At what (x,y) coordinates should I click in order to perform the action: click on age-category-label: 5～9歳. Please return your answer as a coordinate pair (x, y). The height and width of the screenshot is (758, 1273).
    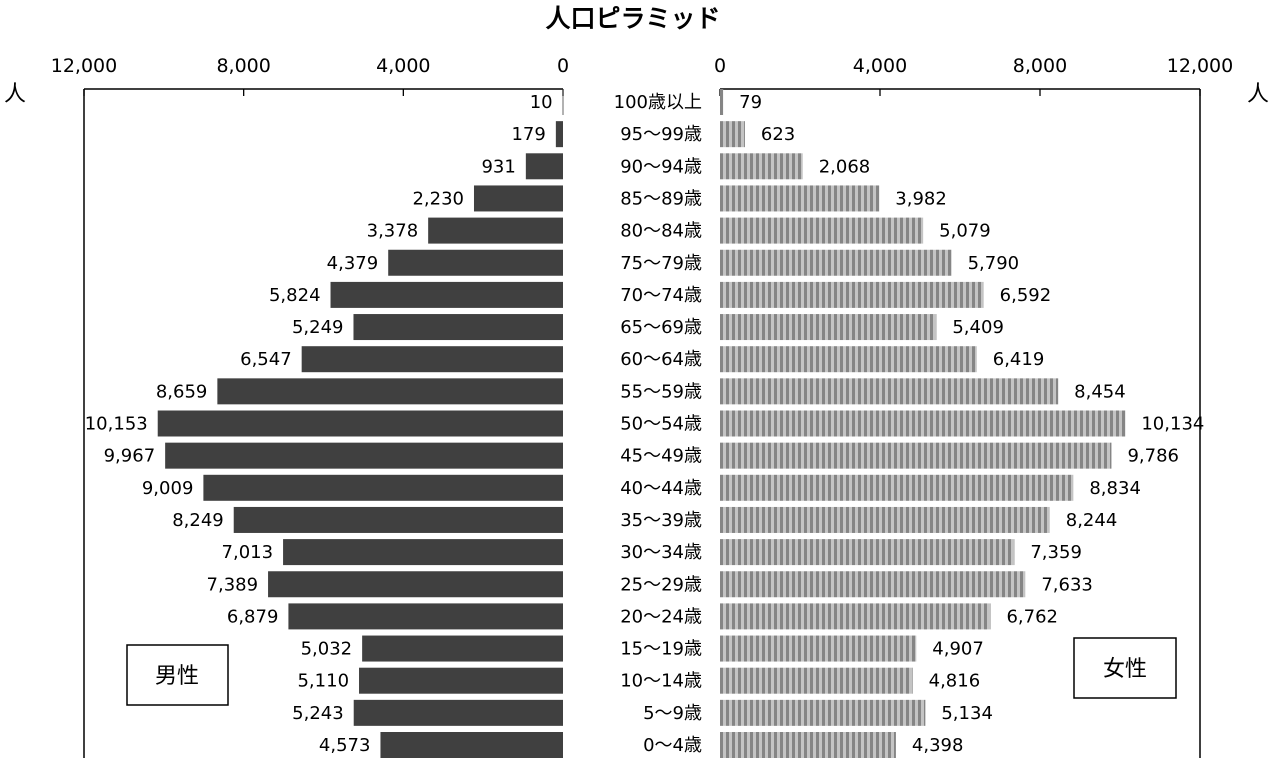
    Looking at the image, I should click on (672, 713).